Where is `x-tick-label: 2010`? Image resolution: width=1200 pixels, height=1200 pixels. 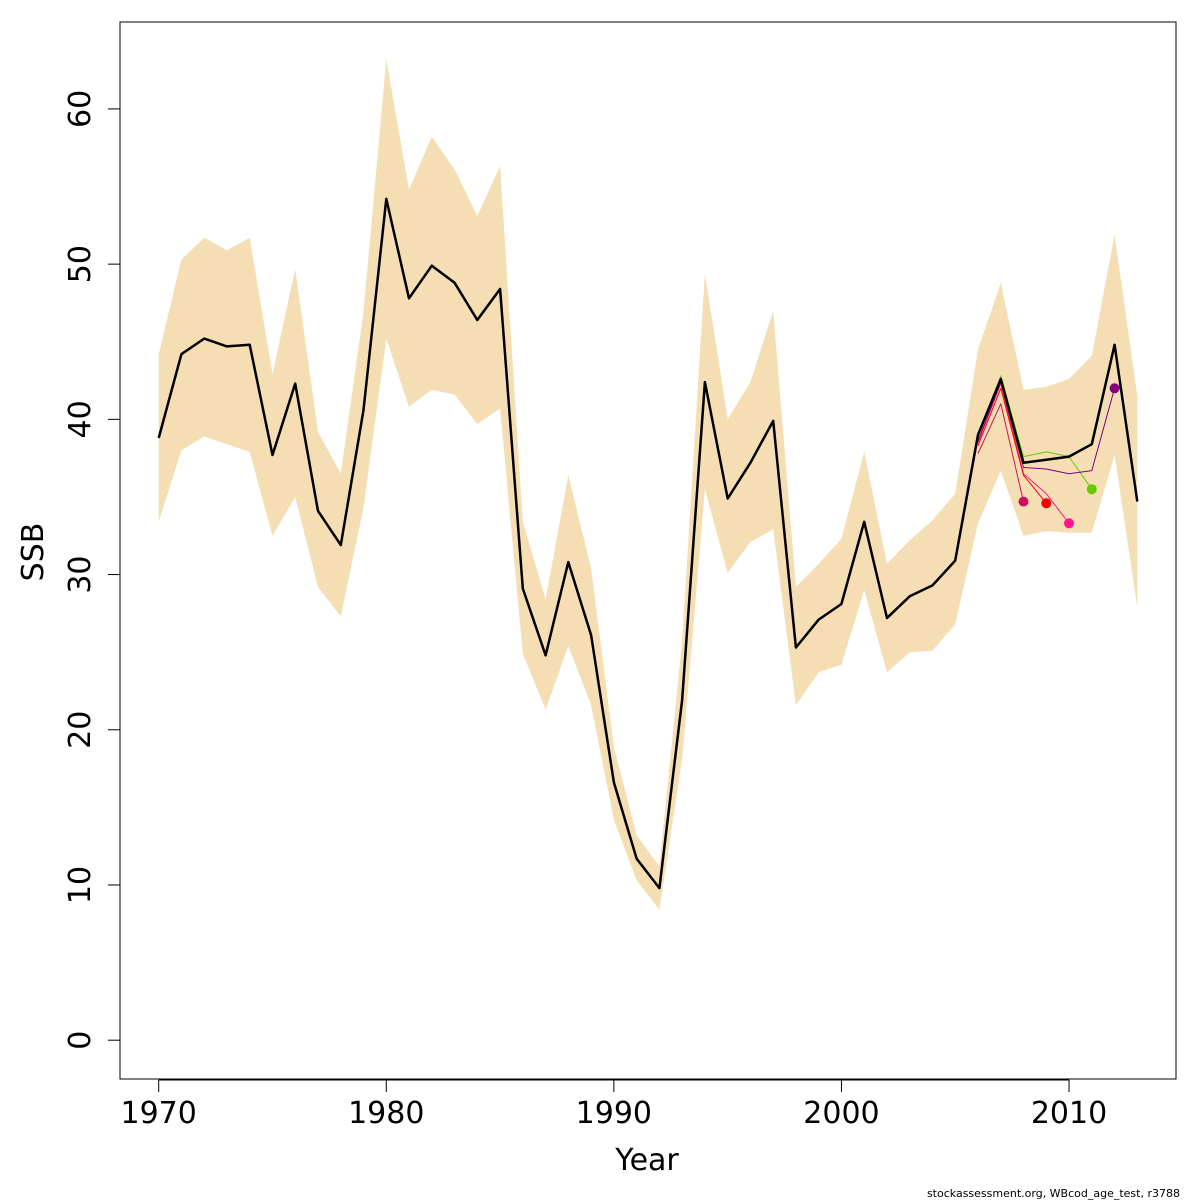
x-tick-label: 2010 is located at coordinates (1069, 1113).